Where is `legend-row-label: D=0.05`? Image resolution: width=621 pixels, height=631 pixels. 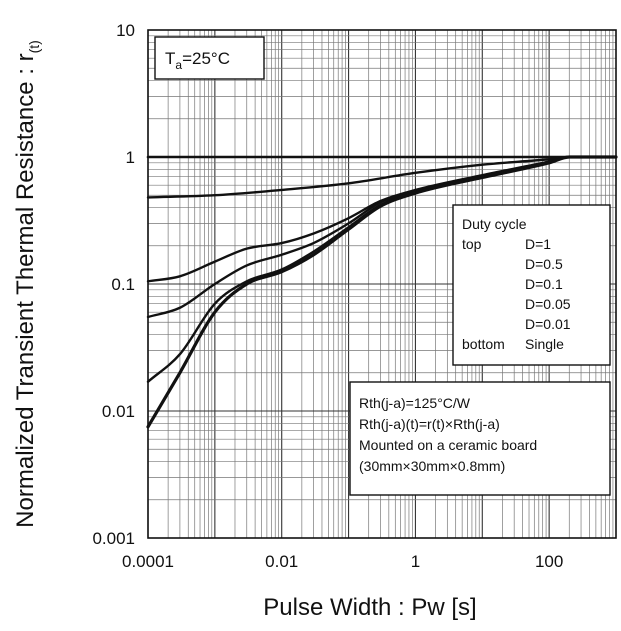
legend-row-label: D=0.05 is located at coordinates (548, 304).